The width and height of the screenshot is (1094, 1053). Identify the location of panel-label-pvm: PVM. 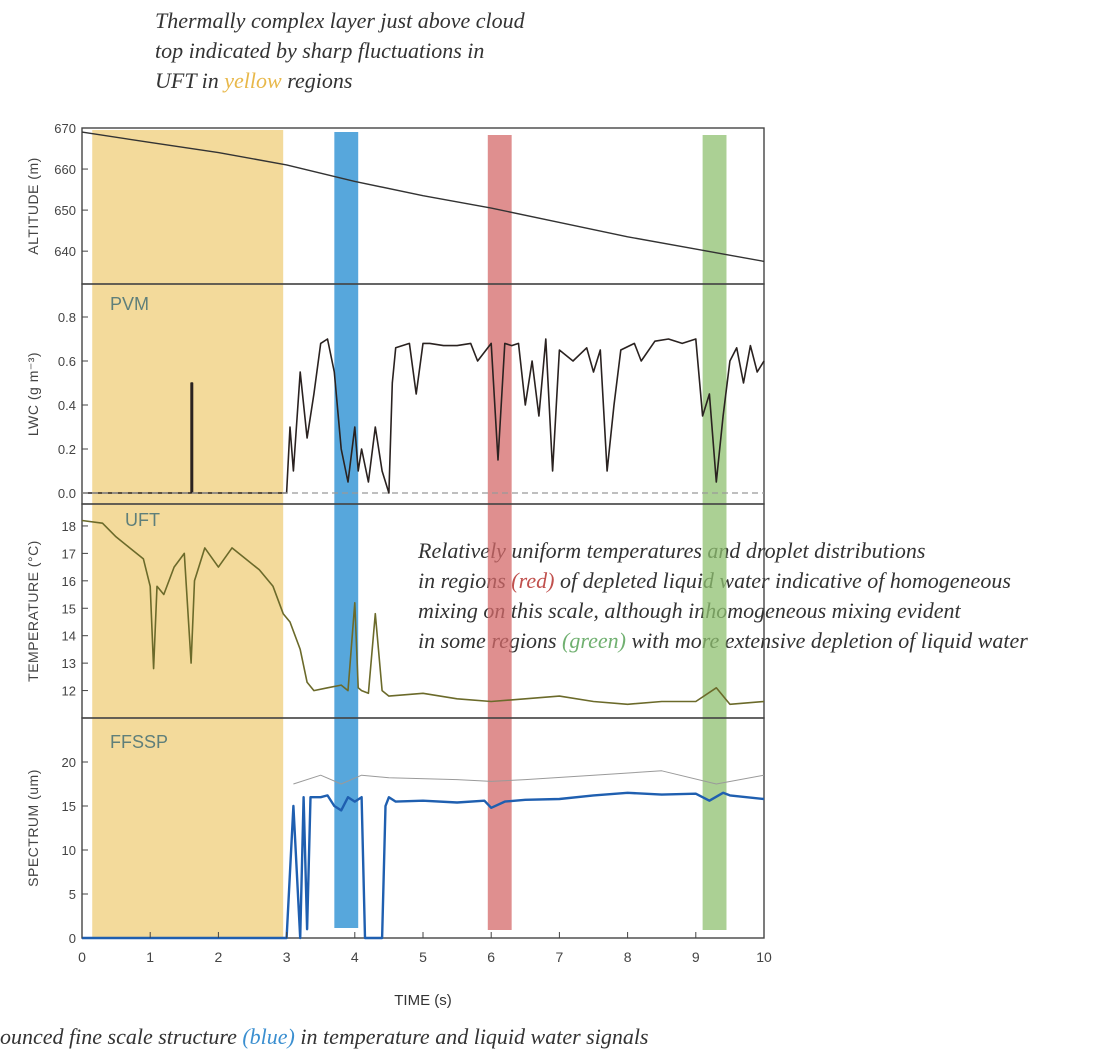
(129, 304).